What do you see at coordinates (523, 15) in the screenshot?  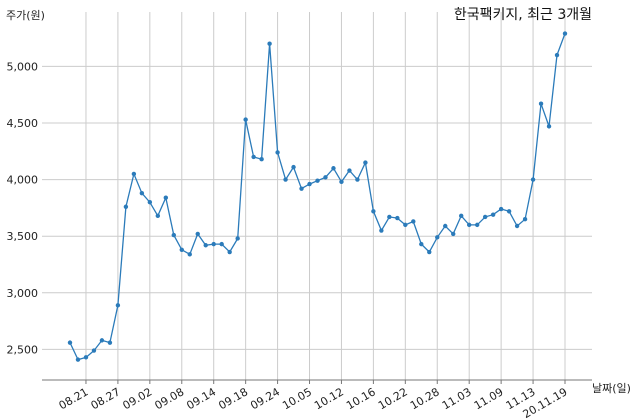 I see `chart-title: 한국팩키지, 최근 3개월` at bounding box center [523, 15].